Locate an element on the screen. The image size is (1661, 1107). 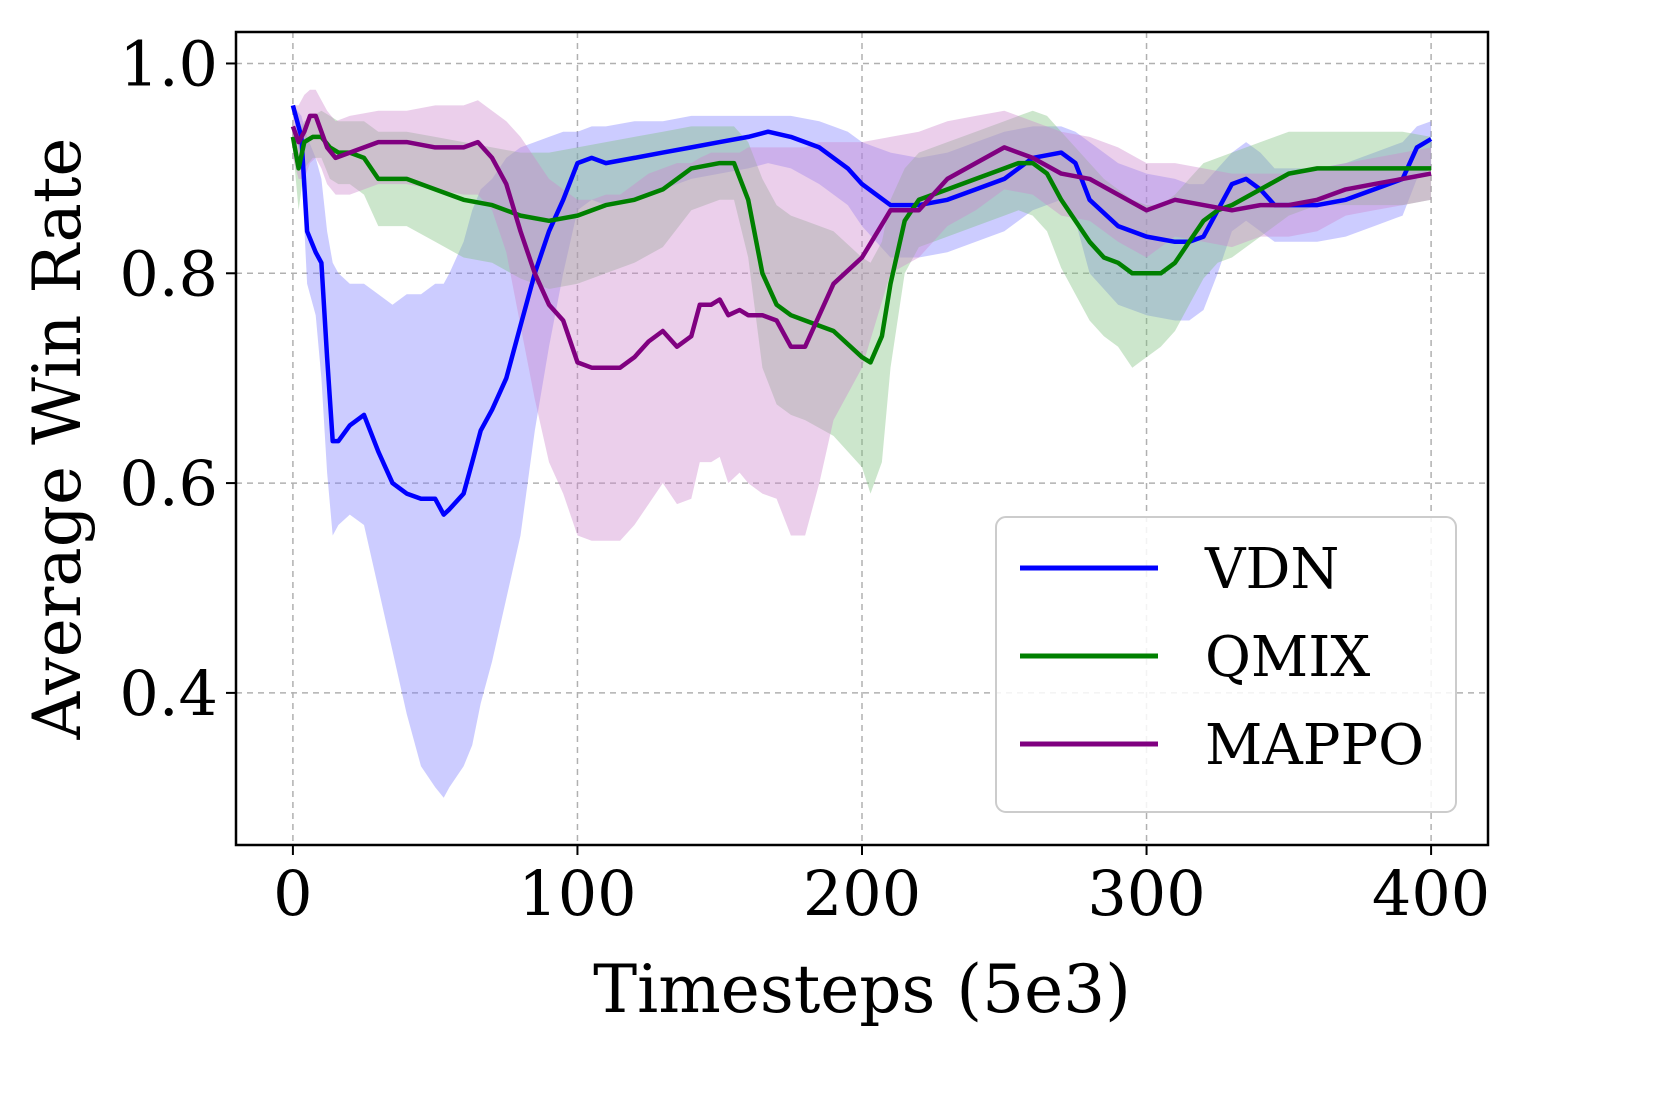
x-tick-label: 100 is located at coordinates (577, 893).